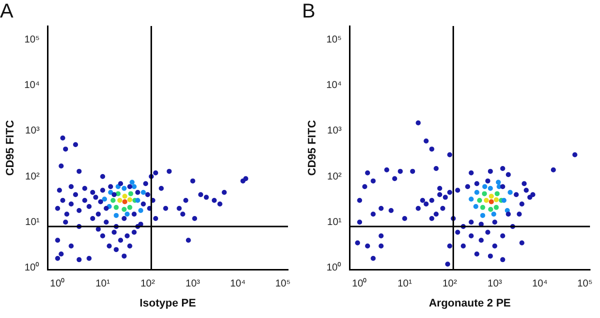 The image size is (600, 318). What do you see at coordinates (168, 303) in the screenshot?
I see `x-axis-title: Isotype PE` at bounding box center [168, 303].